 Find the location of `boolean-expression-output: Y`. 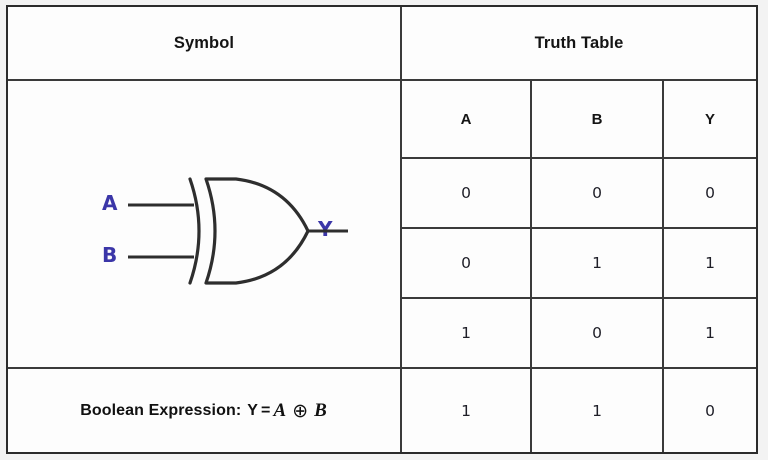

boolean-expression-output: Y is located at coordinates (253, 410).